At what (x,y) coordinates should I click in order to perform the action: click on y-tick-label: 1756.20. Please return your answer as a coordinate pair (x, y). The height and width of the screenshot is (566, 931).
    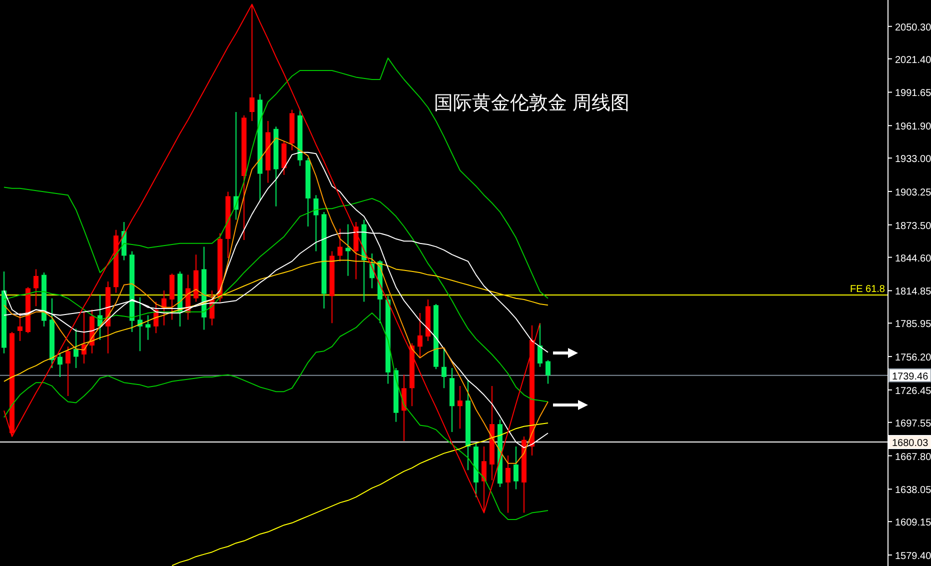
    Looking at the image, I should click on (913, 358).